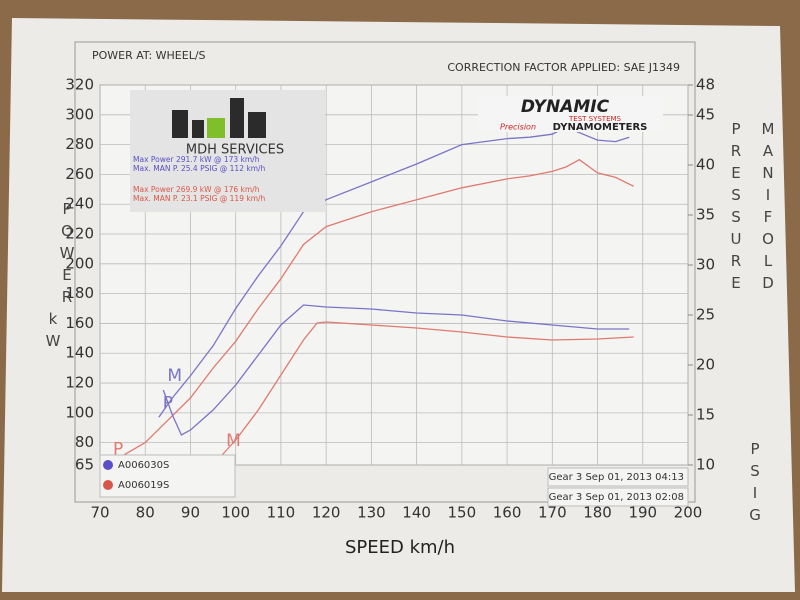 This screenshot has width=800, height=600. What do you see at coordinates (196, 159) in the screenshot?
I see `info-line: Max Power 291.7 kW @ 173 km/h` at bounding box center [196, 159].